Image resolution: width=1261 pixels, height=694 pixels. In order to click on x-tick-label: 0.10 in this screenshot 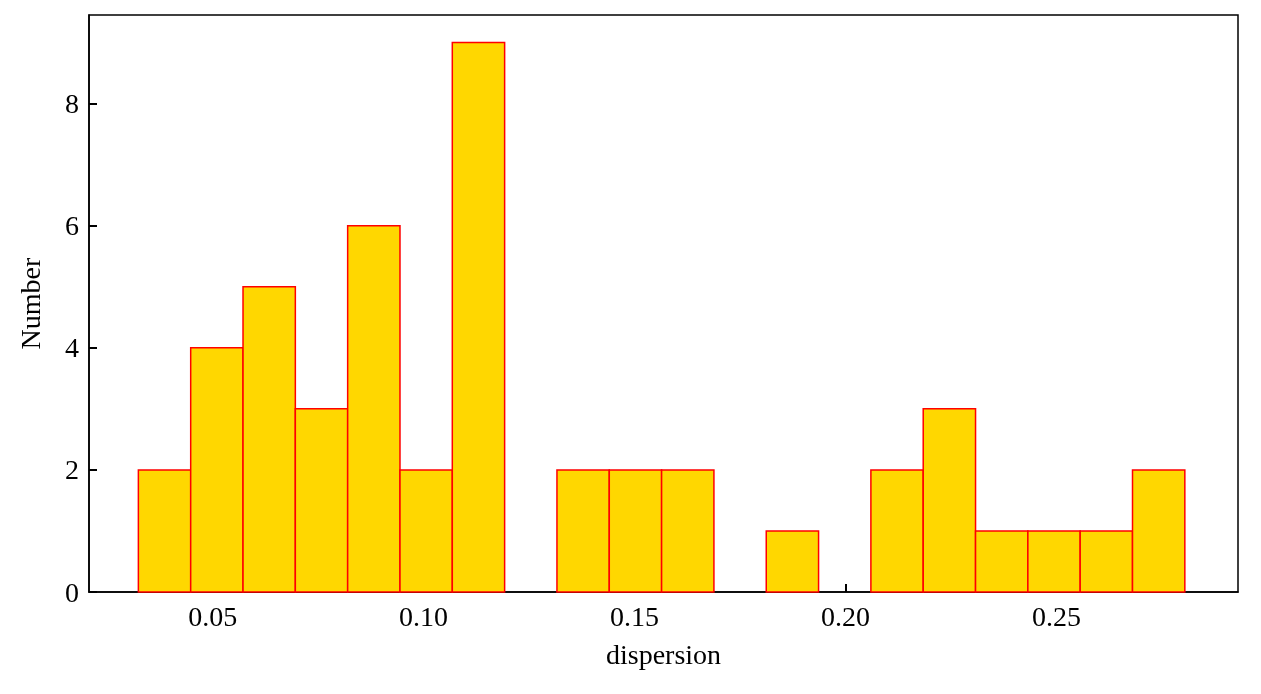, I will do `click(424, 616)`.